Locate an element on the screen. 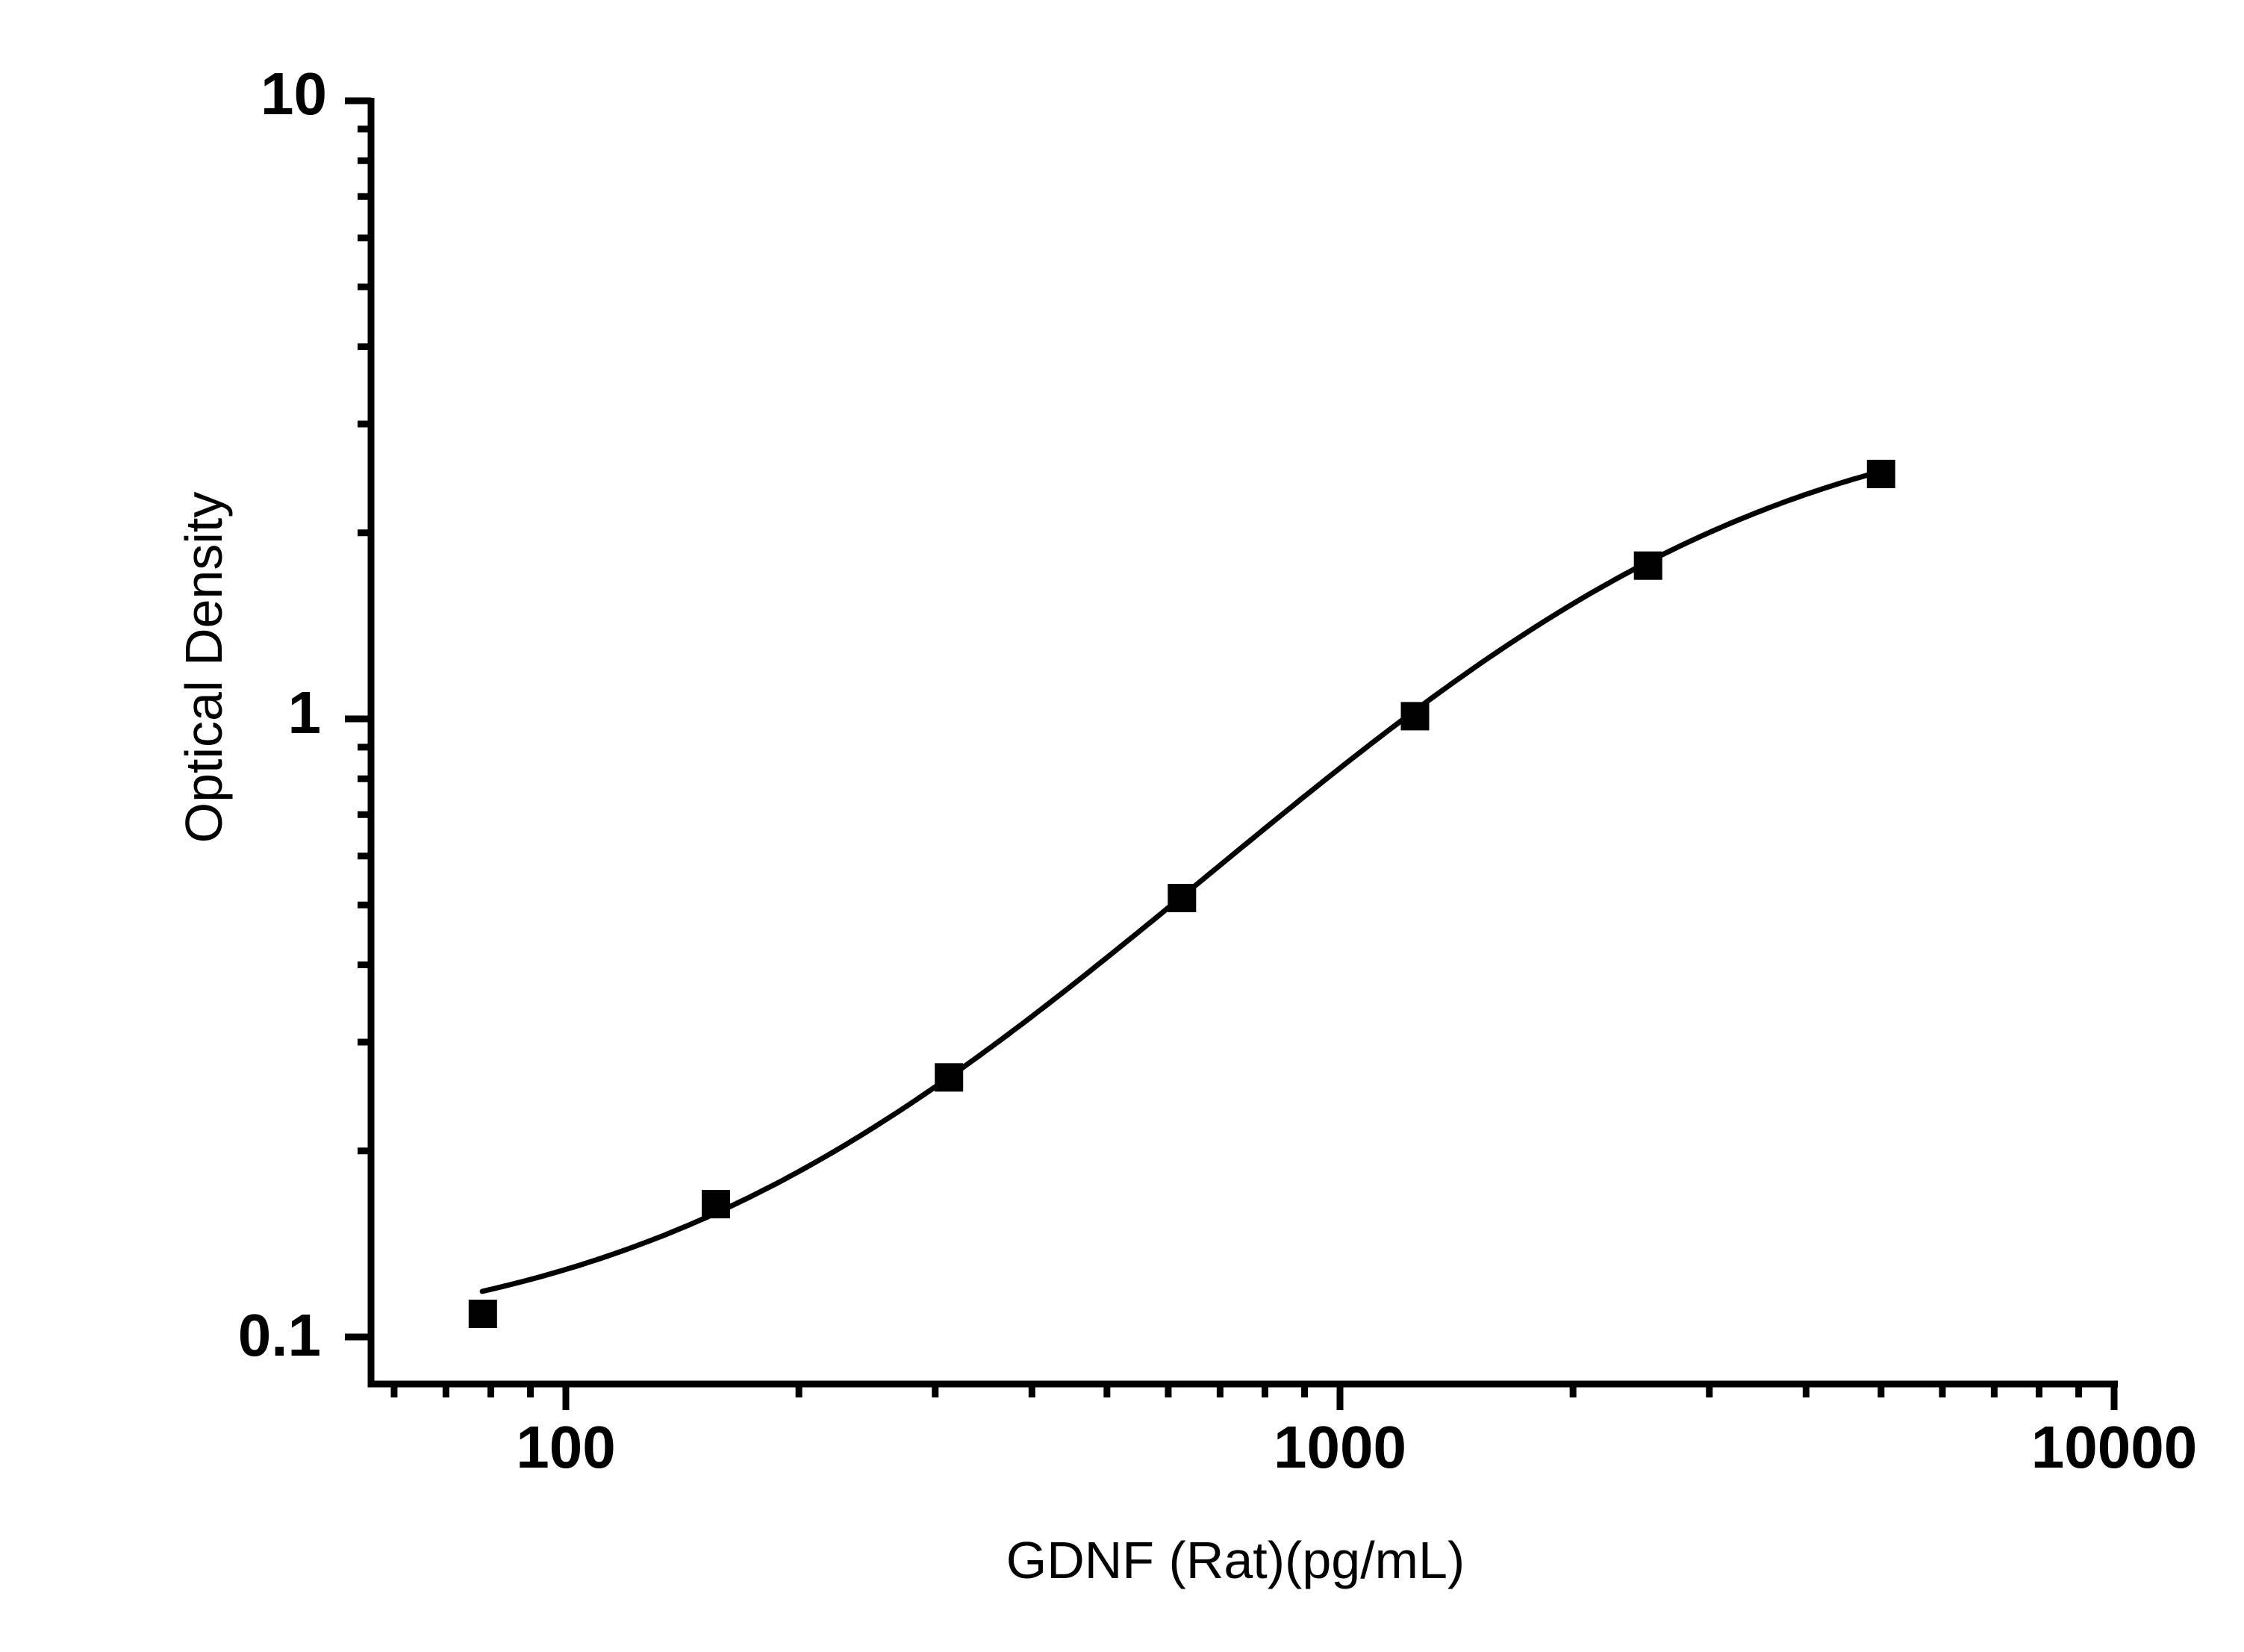 This screenshot has height=1652, width=2244. x-tick-label-1000: 1000 is located at coordinates (1340, 1447).